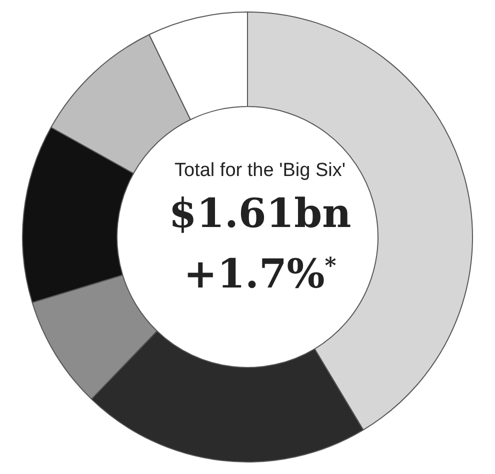 This screenshot has height=474, width=495. What do you see at coordinates (260, 171) in the screenshot?
I see `text: Total for the 'Big Six'` at bounding box center [260, 171].